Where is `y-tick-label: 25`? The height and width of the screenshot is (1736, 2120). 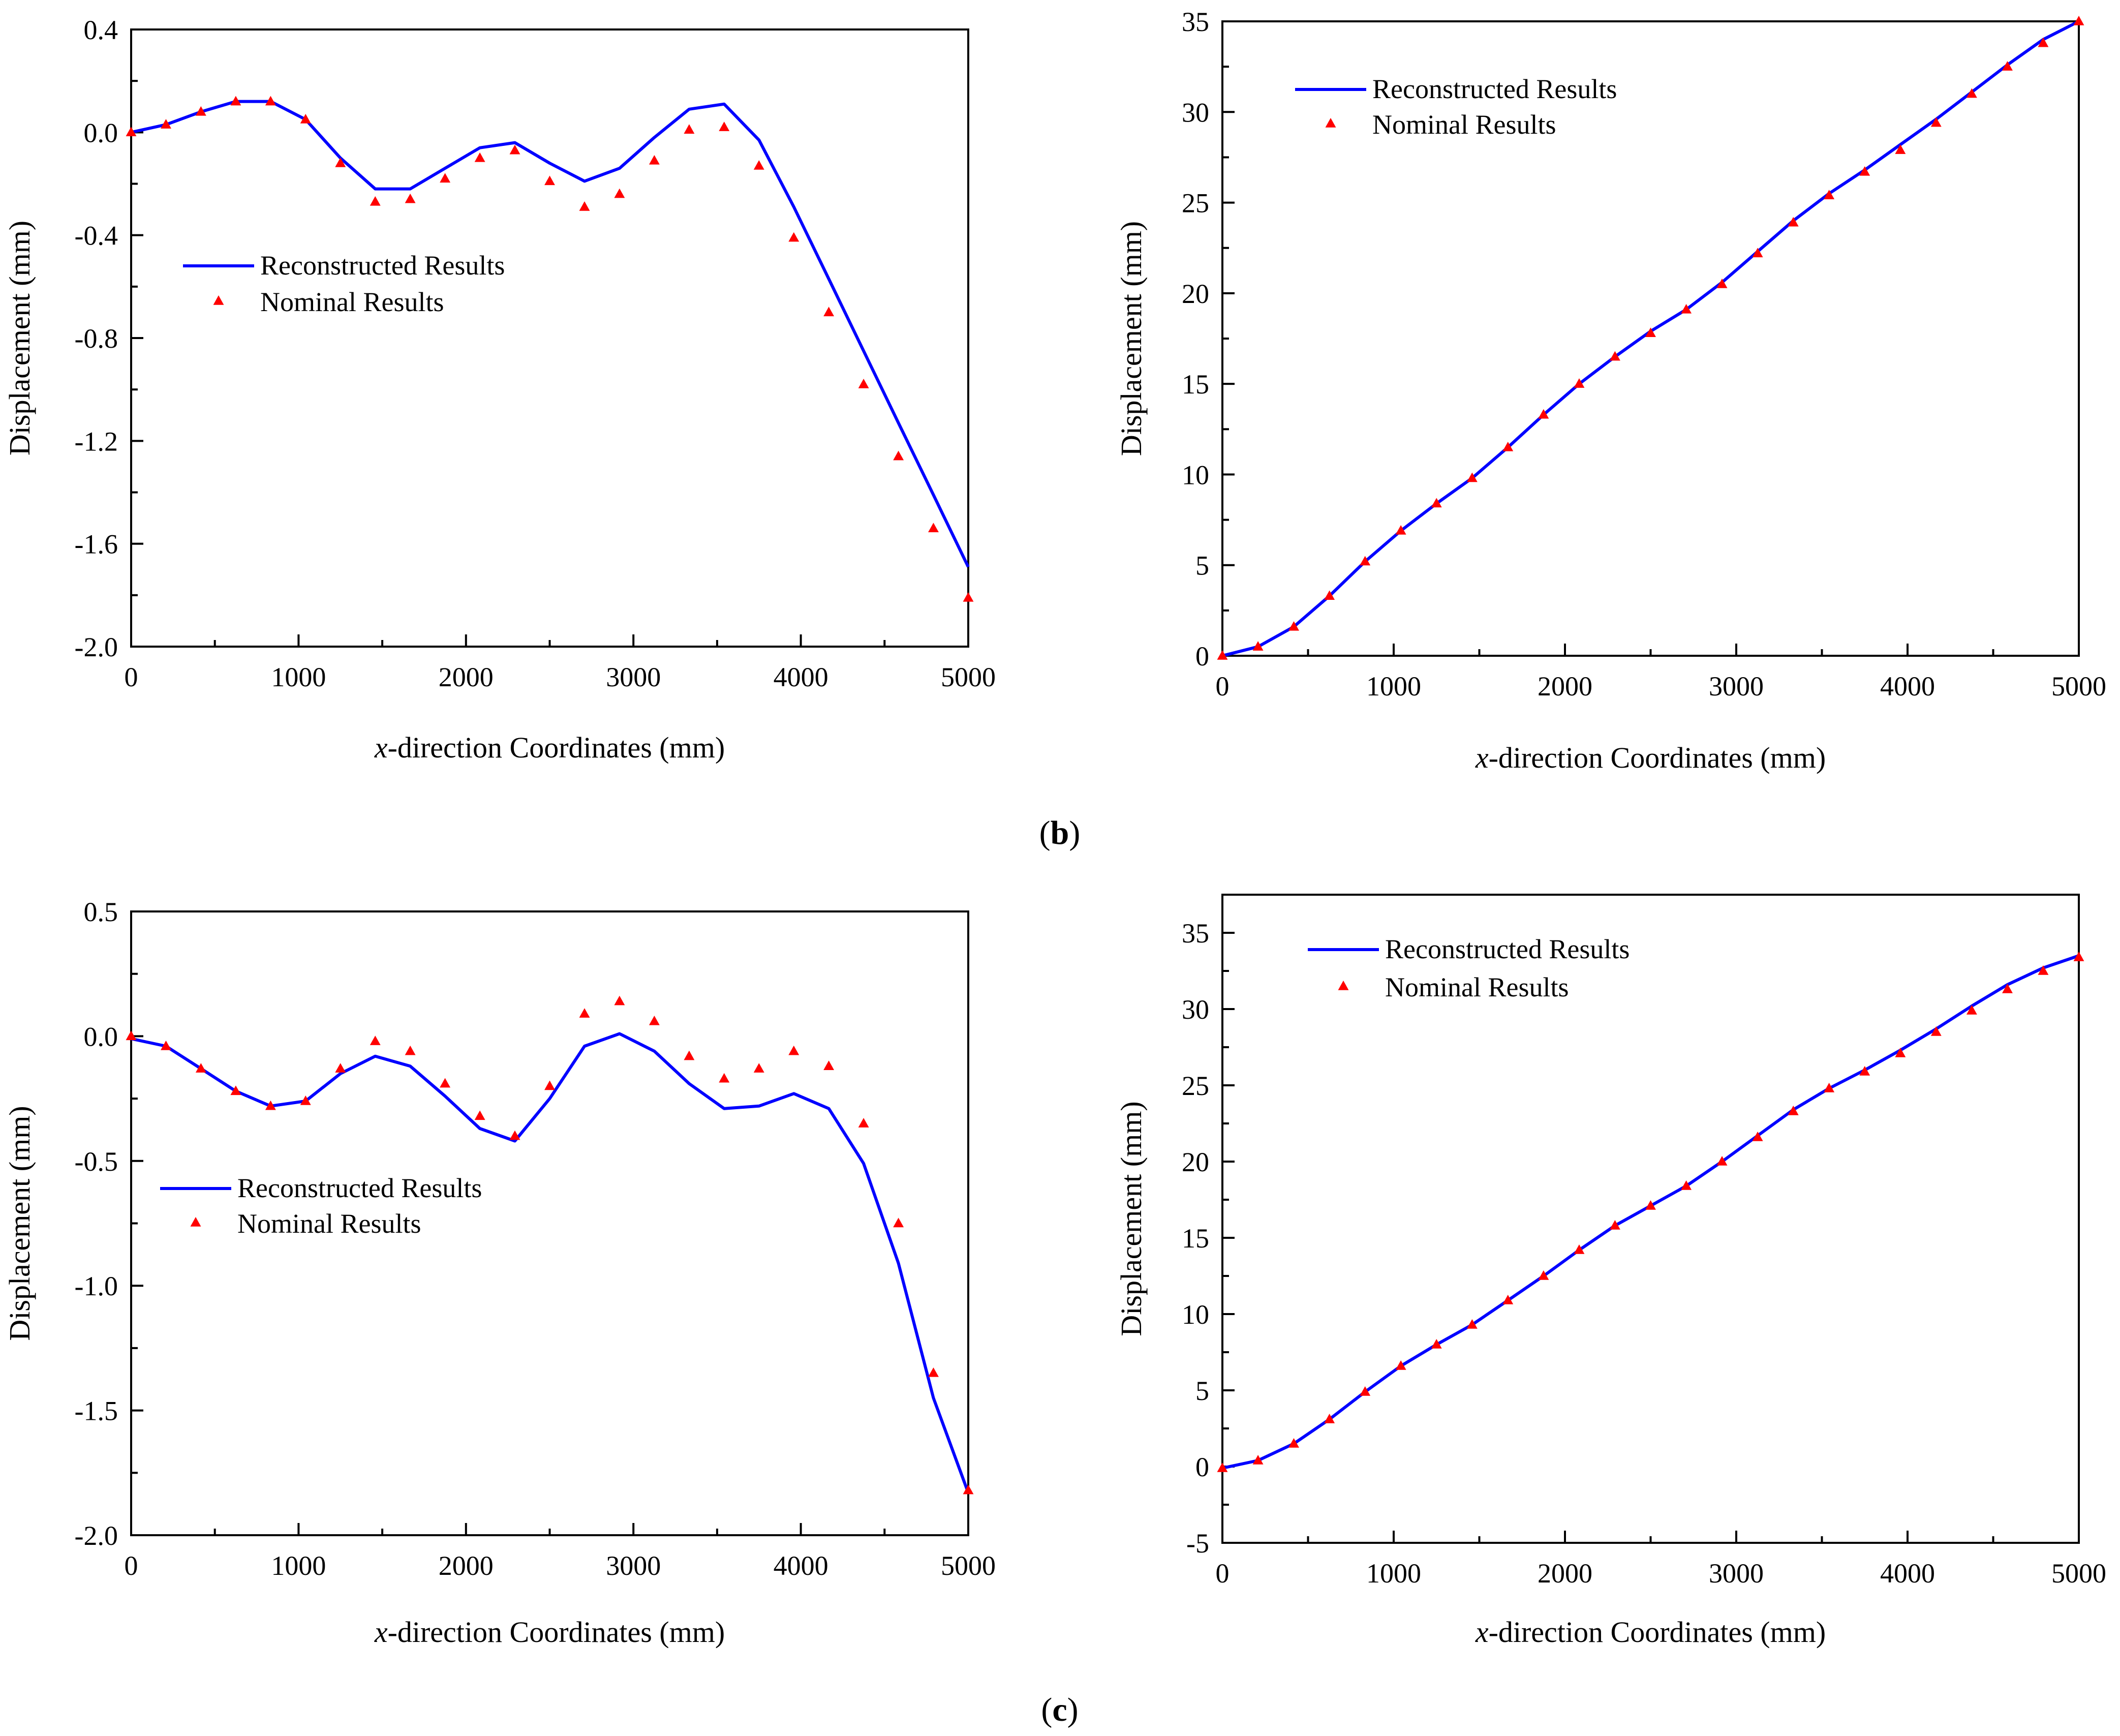 y-tick-label: 25 is located at coordinates (1195, 1086).